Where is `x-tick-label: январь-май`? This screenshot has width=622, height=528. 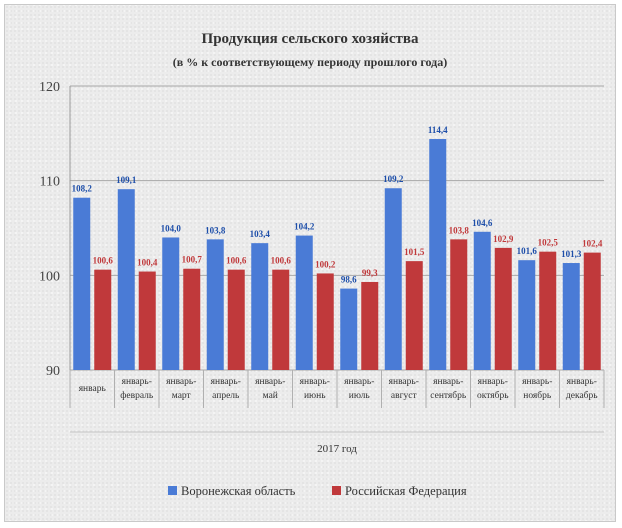
x-tick-label: январь-май is located at coordinates (270, 389).